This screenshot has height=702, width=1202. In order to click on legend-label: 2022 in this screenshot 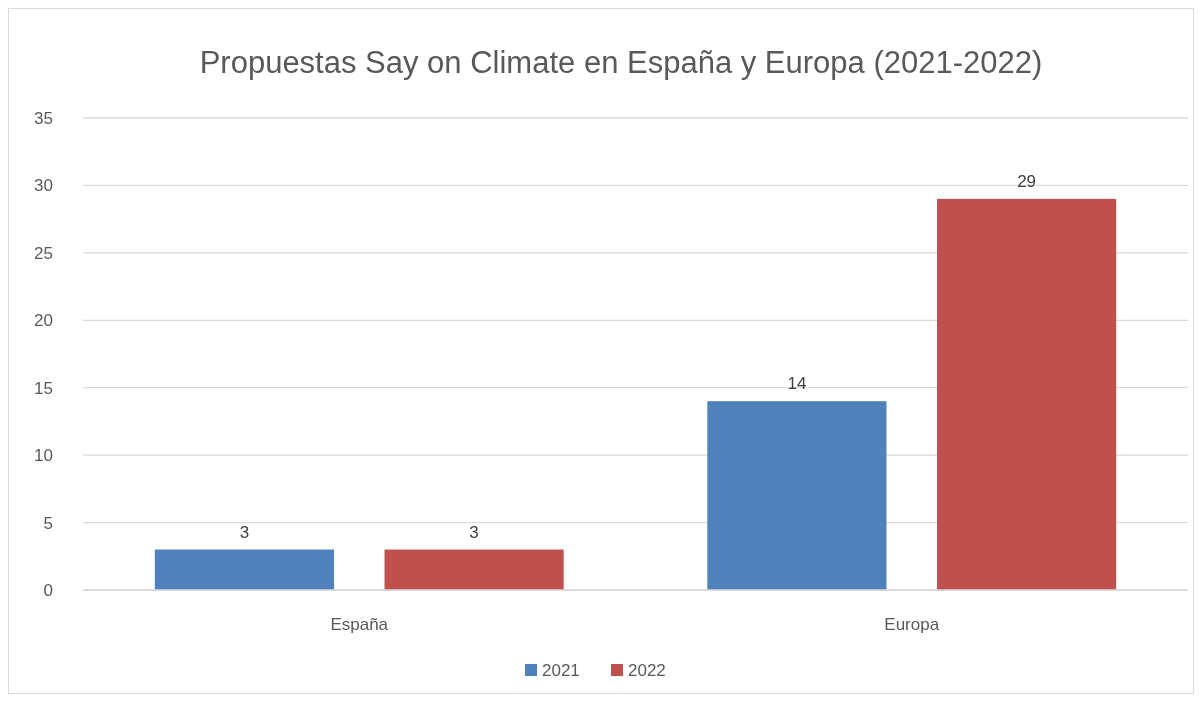, I will do `click(647, 670)`.